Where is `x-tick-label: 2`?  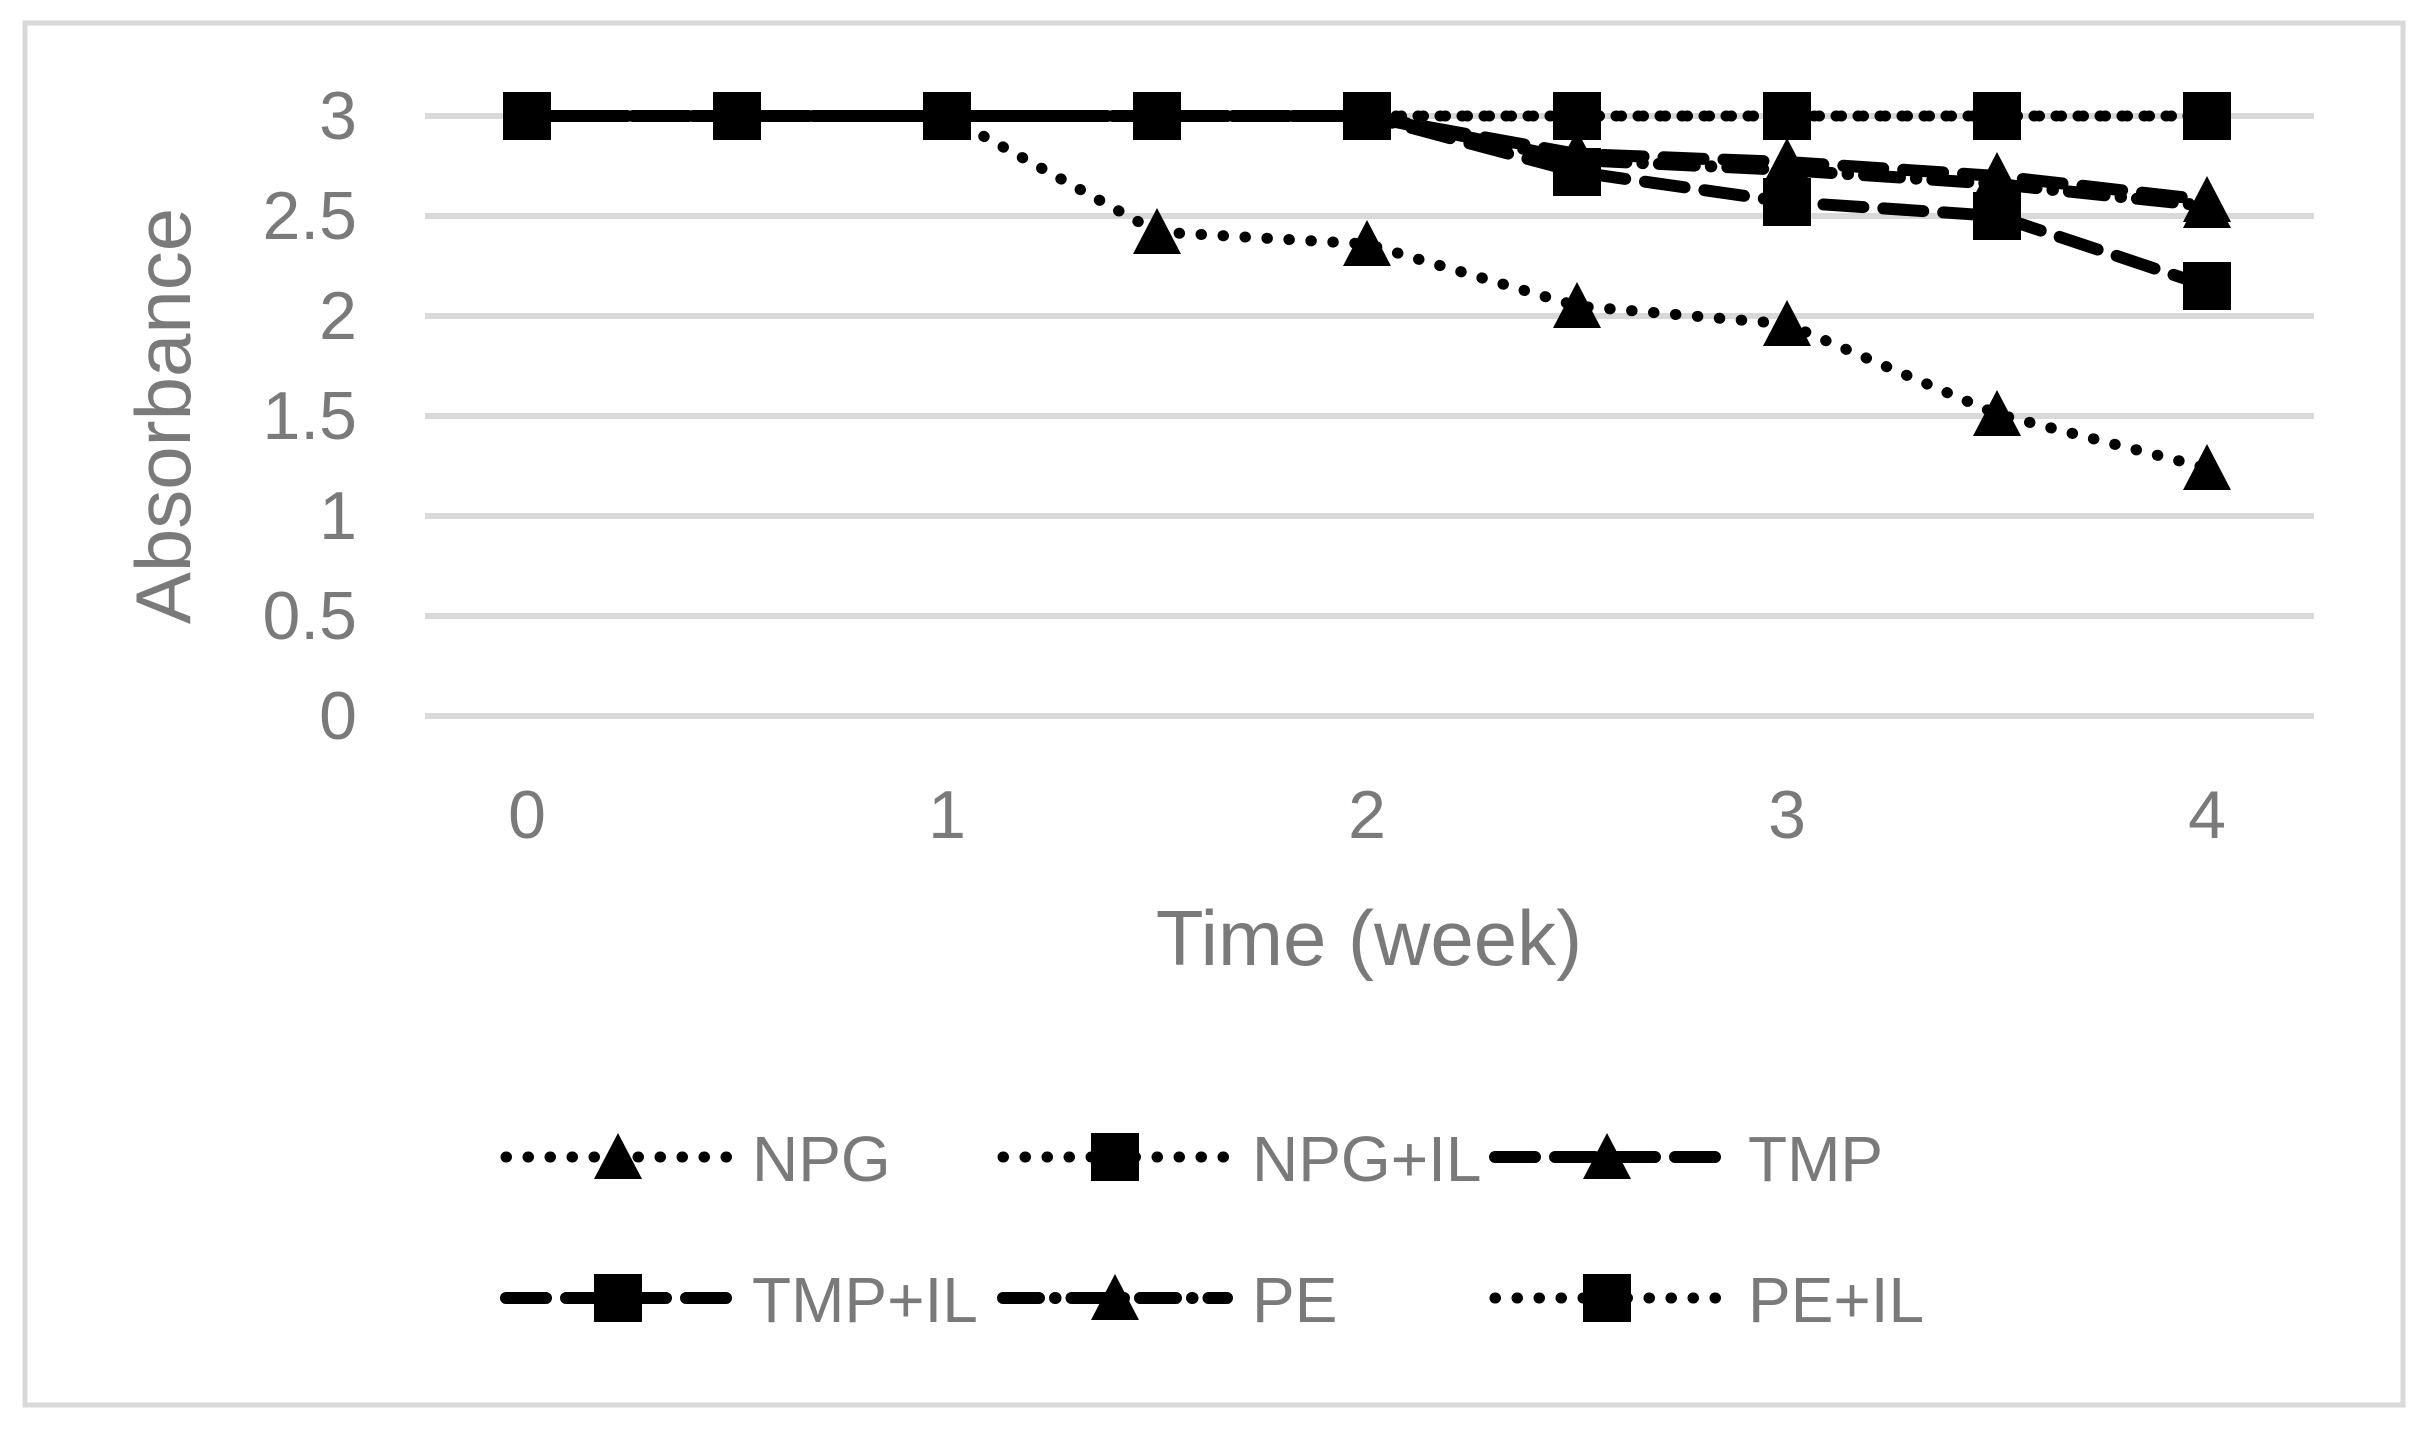
x-tick-label: 2 is located at coordinates (1367, 815).